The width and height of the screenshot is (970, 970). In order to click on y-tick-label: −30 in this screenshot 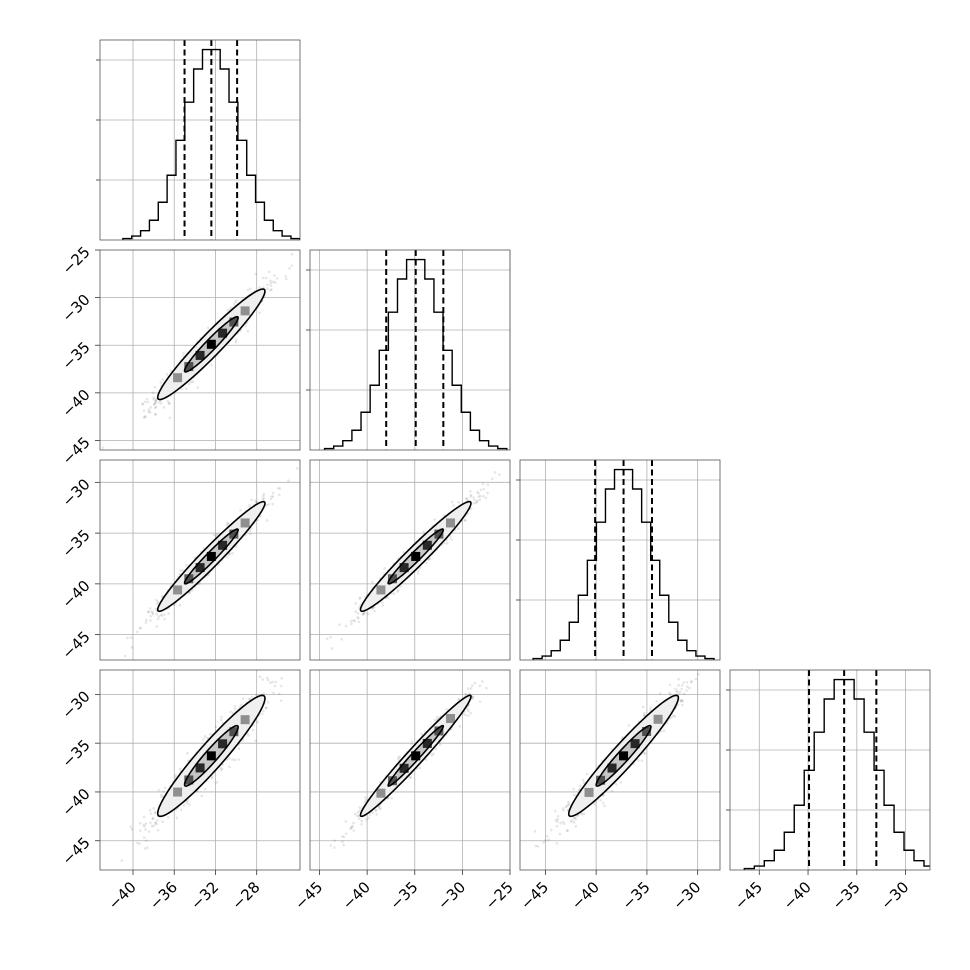, I will do `click(76, 704)`.